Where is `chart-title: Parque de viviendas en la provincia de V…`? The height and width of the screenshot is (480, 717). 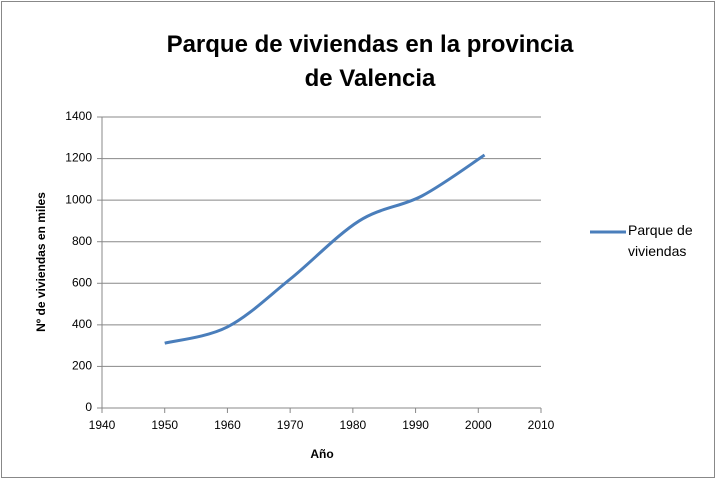 chart-title: Parque de viviendas en la provincia de V… is located at coordinates (370, 61).